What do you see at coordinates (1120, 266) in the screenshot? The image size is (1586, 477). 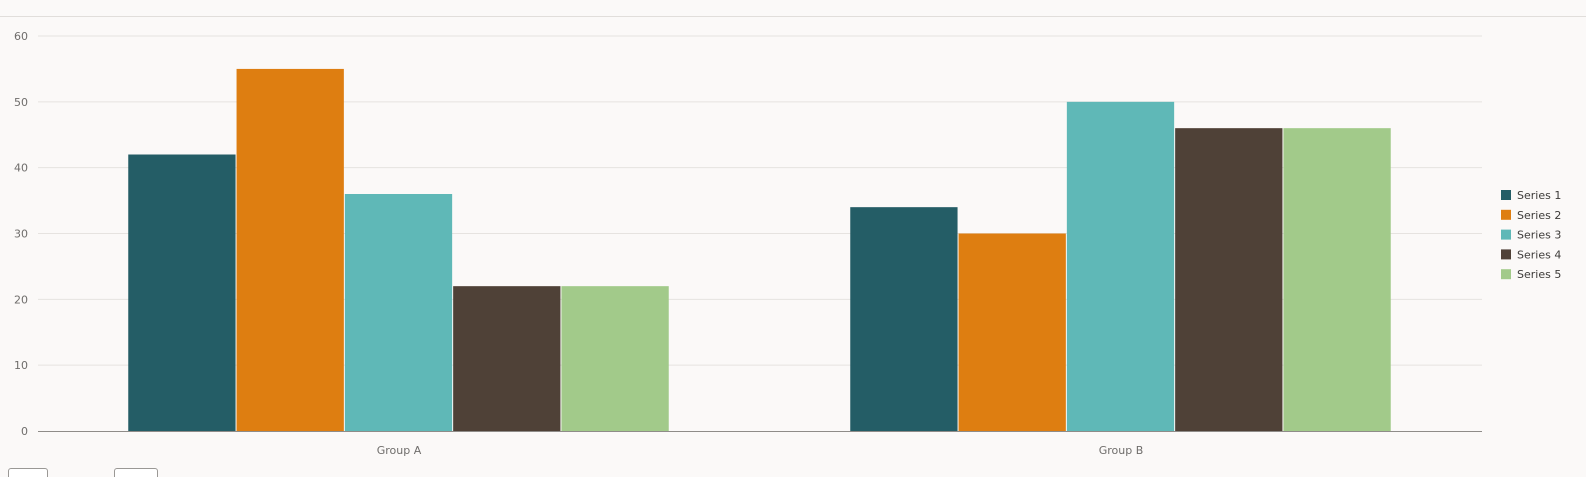 I see `bar-3-group-b` at bounding box center [1120, 266].